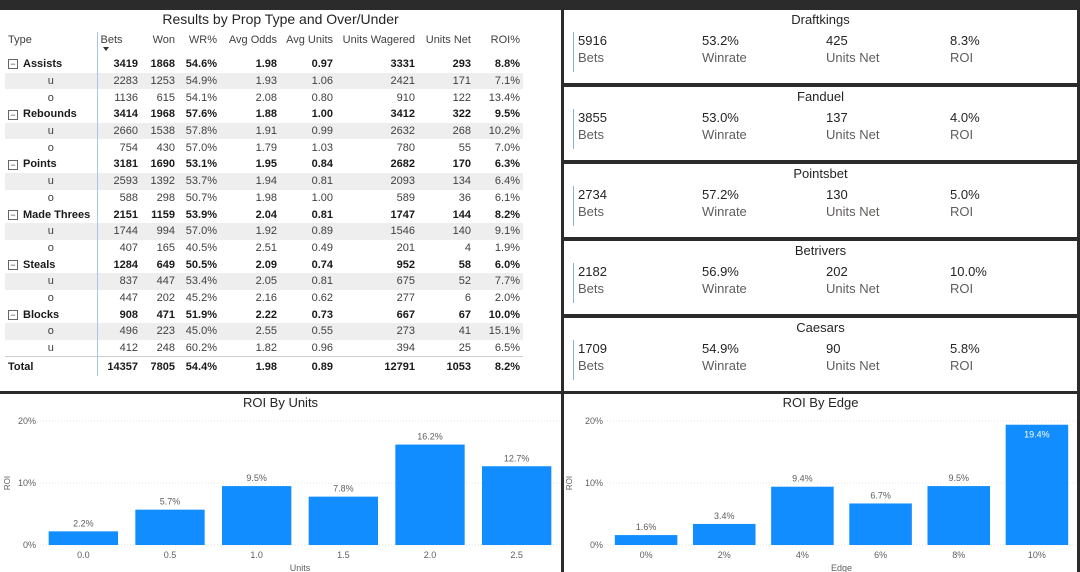 The height and width of the screenshot is (572, 1080). I want to click on table-cell: 41, so click(446, 331).